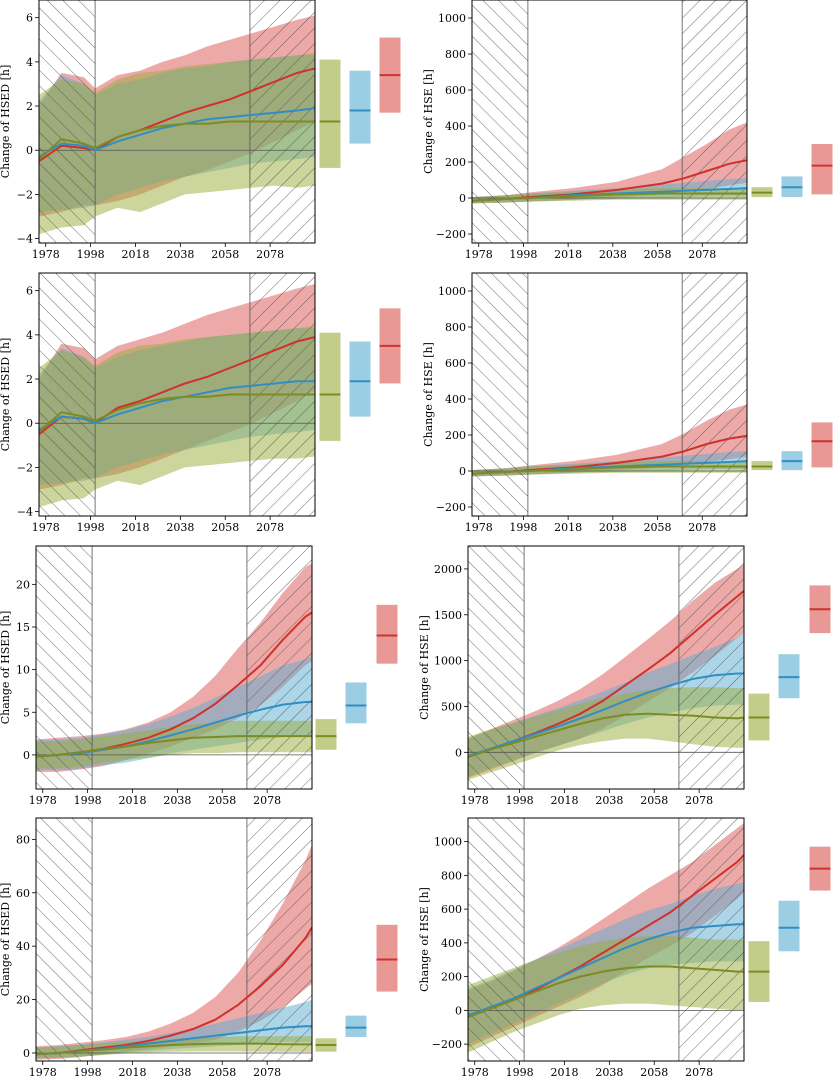 This screenshot has height=1076, width=835. What do you see at coordinates (448, 569) in the screenshot?
I see `y-tick-label: 2000` at bounding box center [448, 569].